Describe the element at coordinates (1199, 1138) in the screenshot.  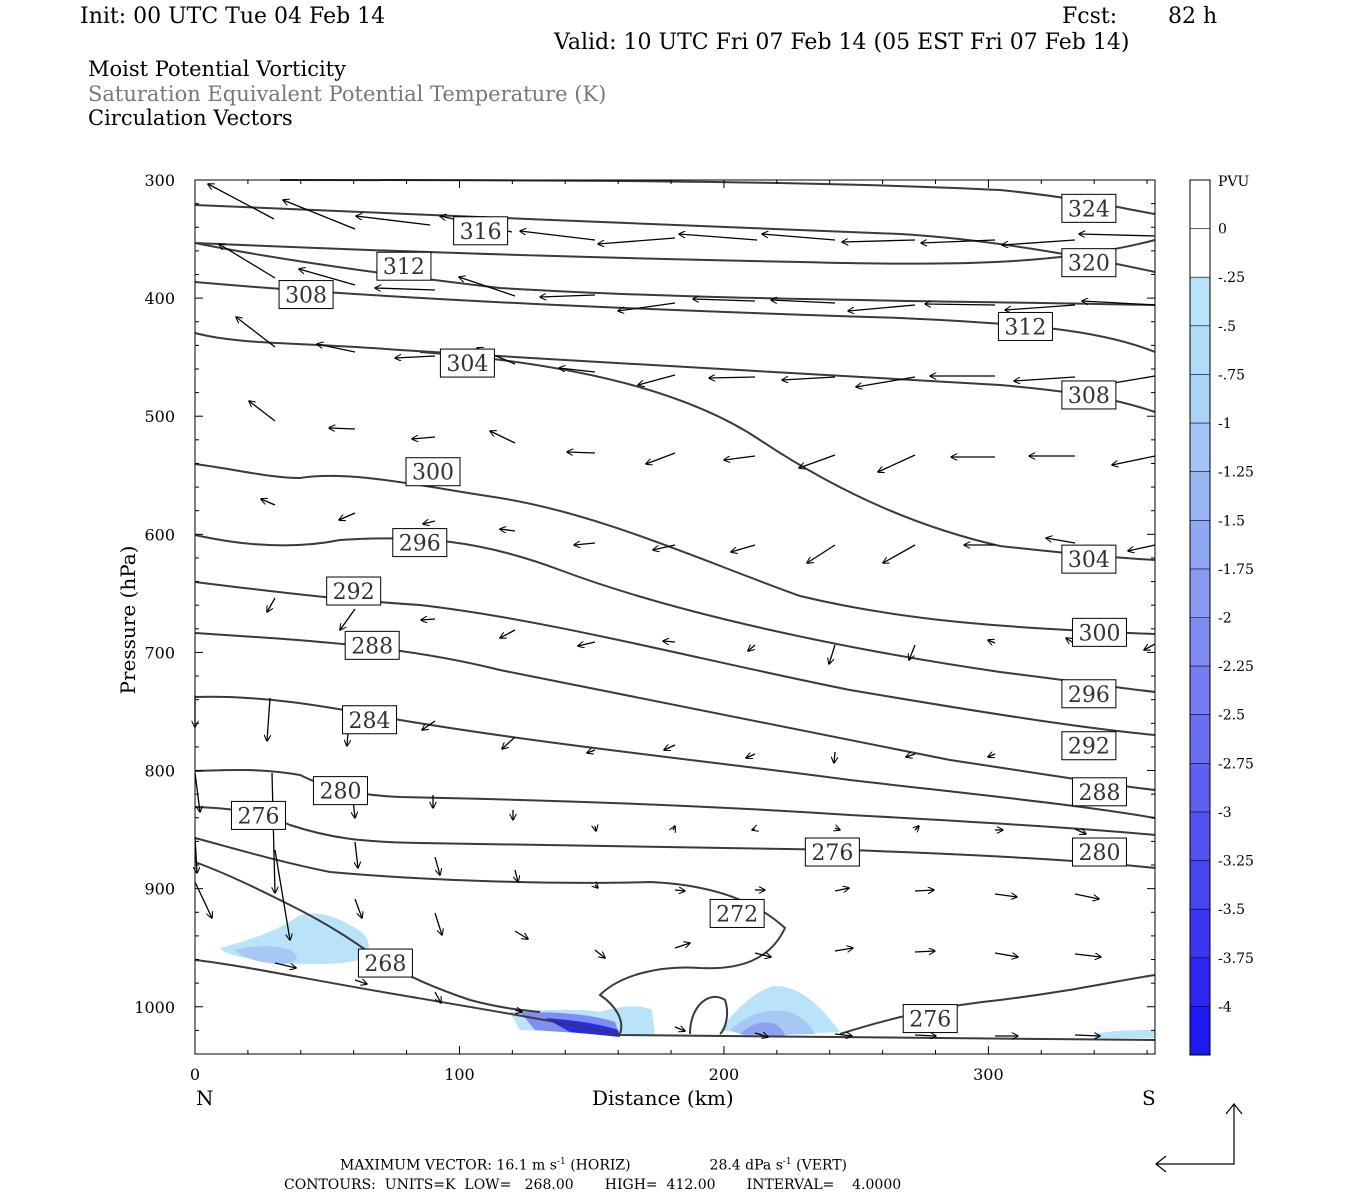
I see `reference-vector` at that location.